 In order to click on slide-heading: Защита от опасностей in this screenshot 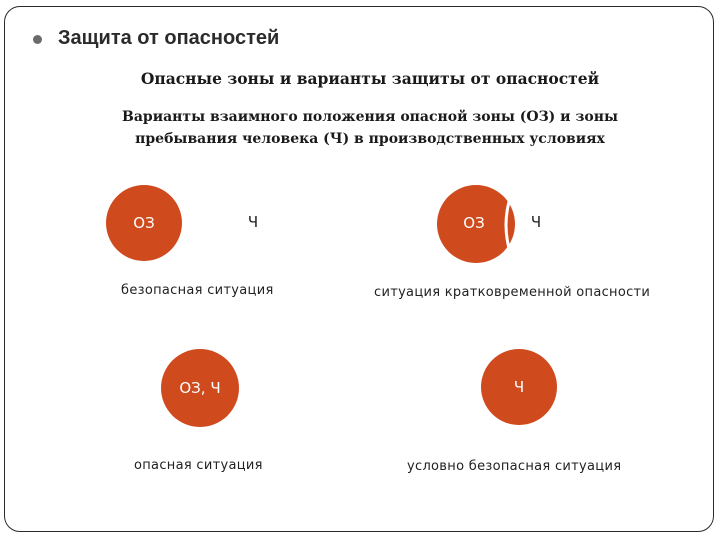, I will do `click(169, 38)`.